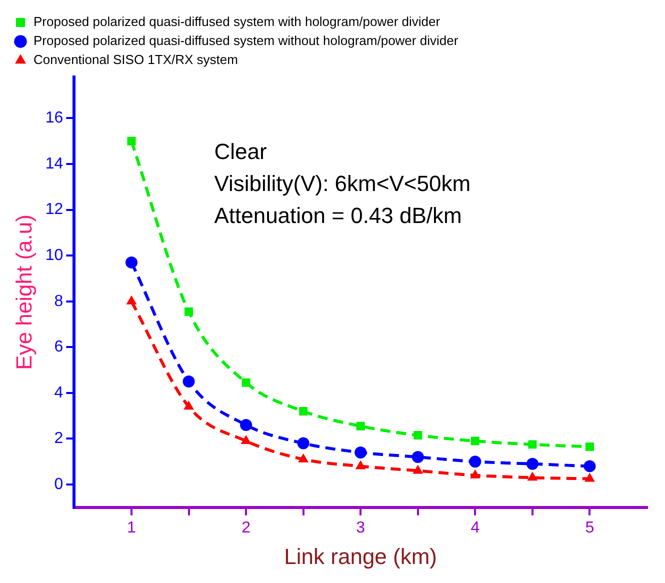 Image resolution: width=665 pixels, height=583 pixels. I want to click on annotation: Visibility(V): 6km<V<50km, so click(342, 183).